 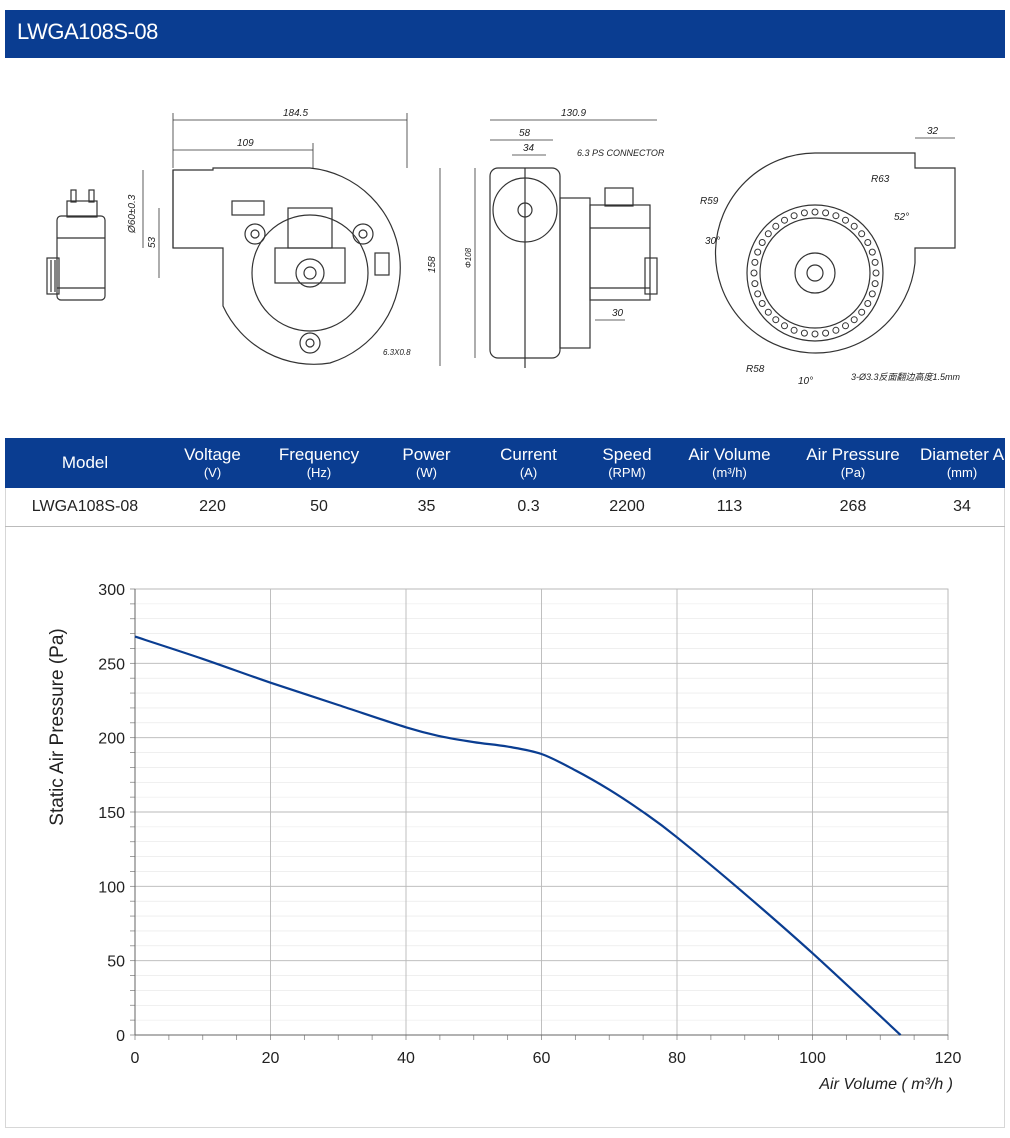 What do you see at coordinates (880, 179) in the screenshot?
I see `dim-r63: R63` at bounding box center [880, 179].